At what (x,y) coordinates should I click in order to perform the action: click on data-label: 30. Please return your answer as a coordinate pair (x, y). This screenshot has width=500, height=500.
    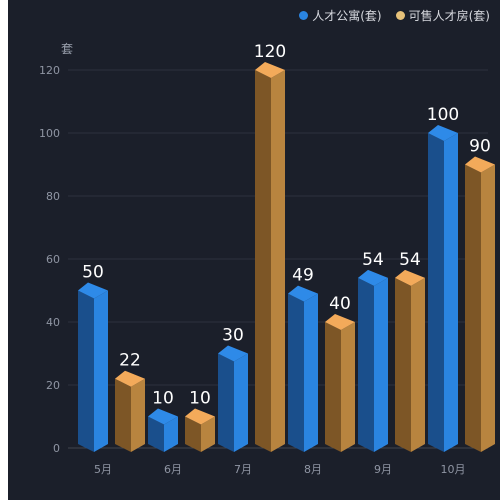
    Looking at the image, I should click on (233, 336).